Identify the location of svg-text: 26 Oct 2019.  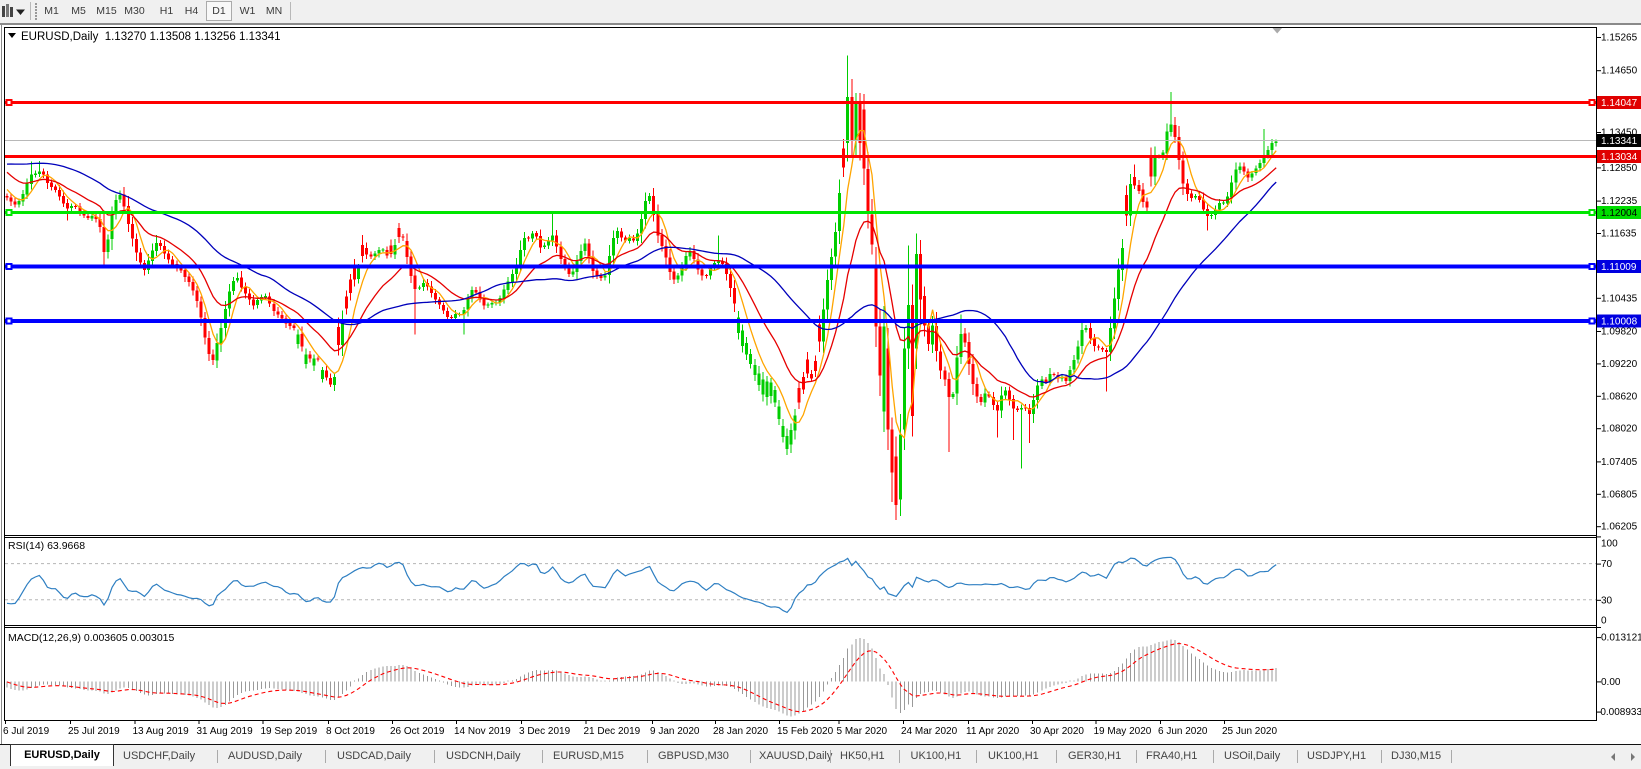
(417, 731).